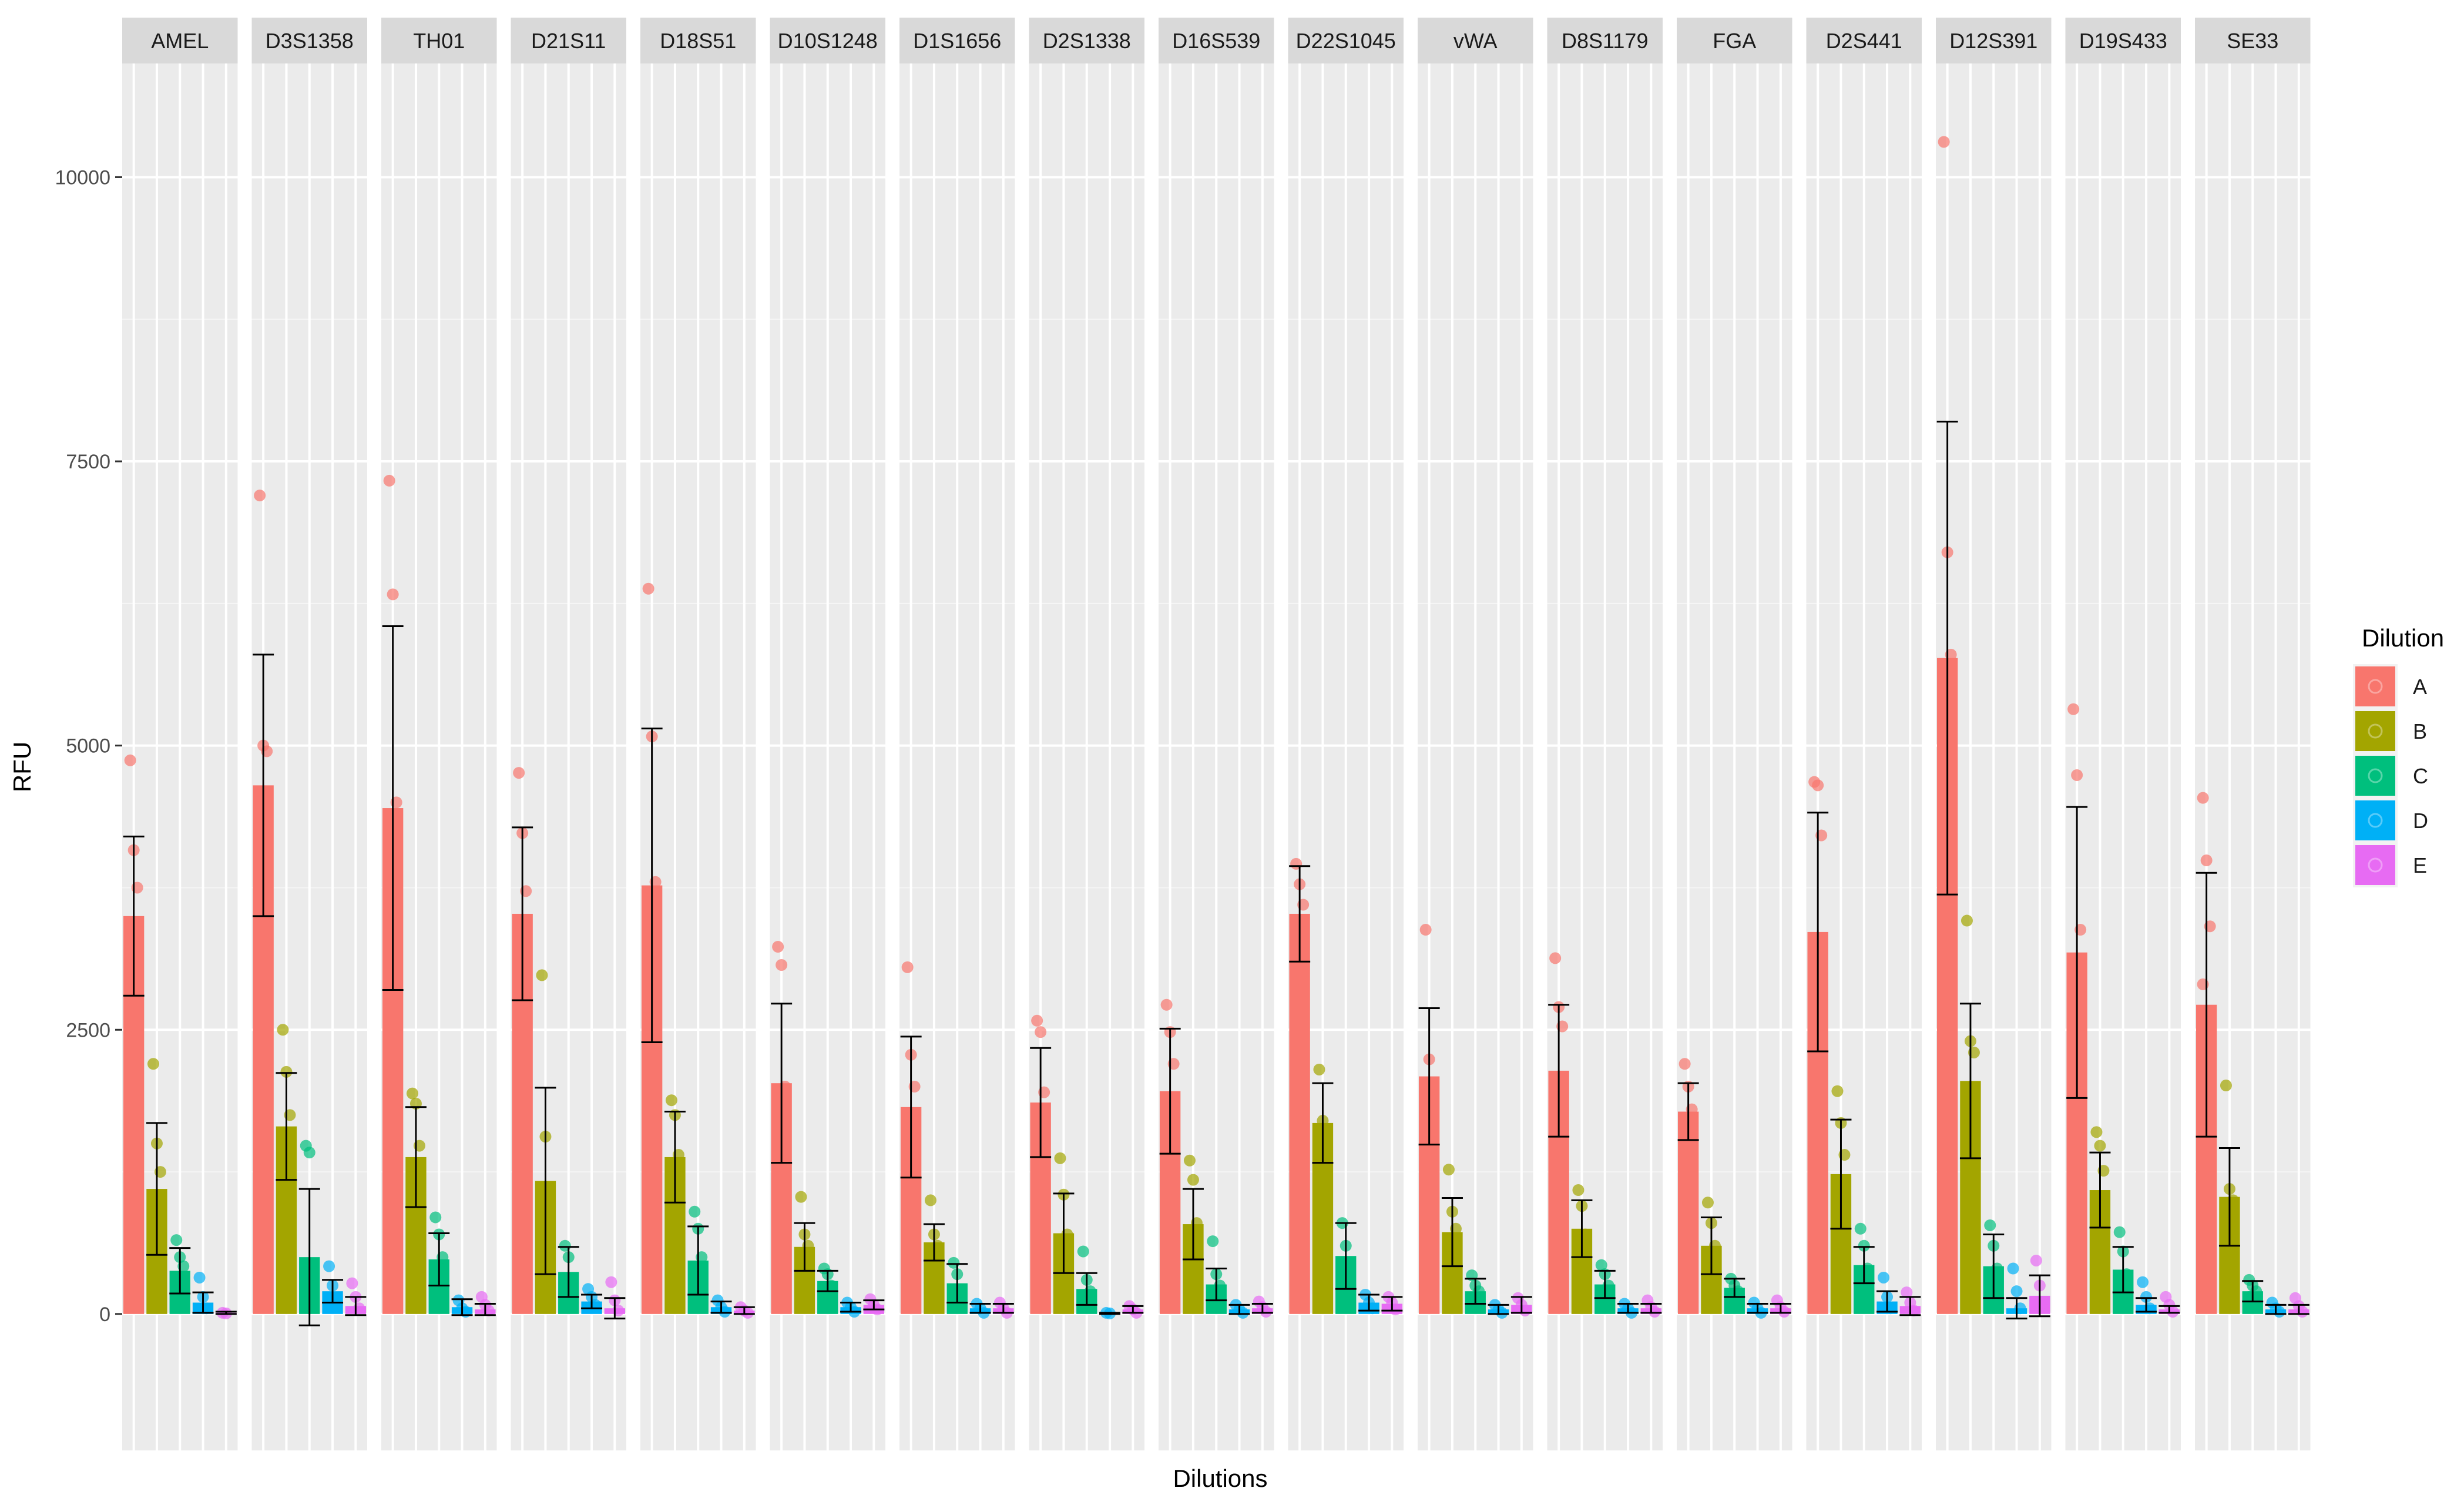 The image size is (2464, 1498). Describe the element at coordinates (778, 947) in the screenshot. I see `point-d10s1248-a` at that location.